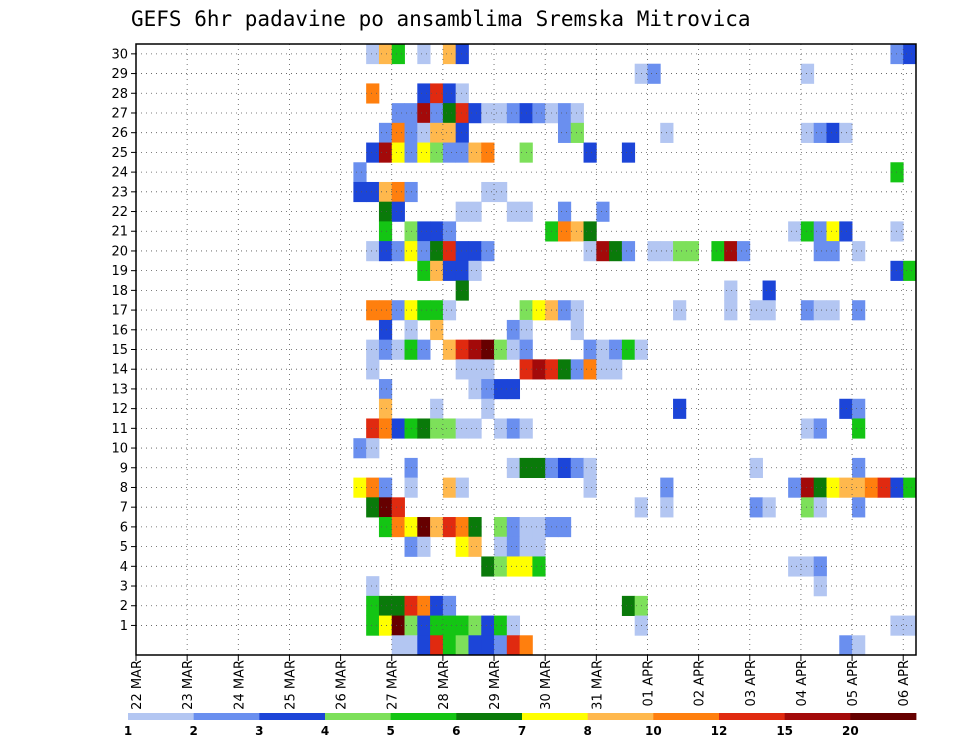  I want to click on cell-m25-t35, so click(590, 152).